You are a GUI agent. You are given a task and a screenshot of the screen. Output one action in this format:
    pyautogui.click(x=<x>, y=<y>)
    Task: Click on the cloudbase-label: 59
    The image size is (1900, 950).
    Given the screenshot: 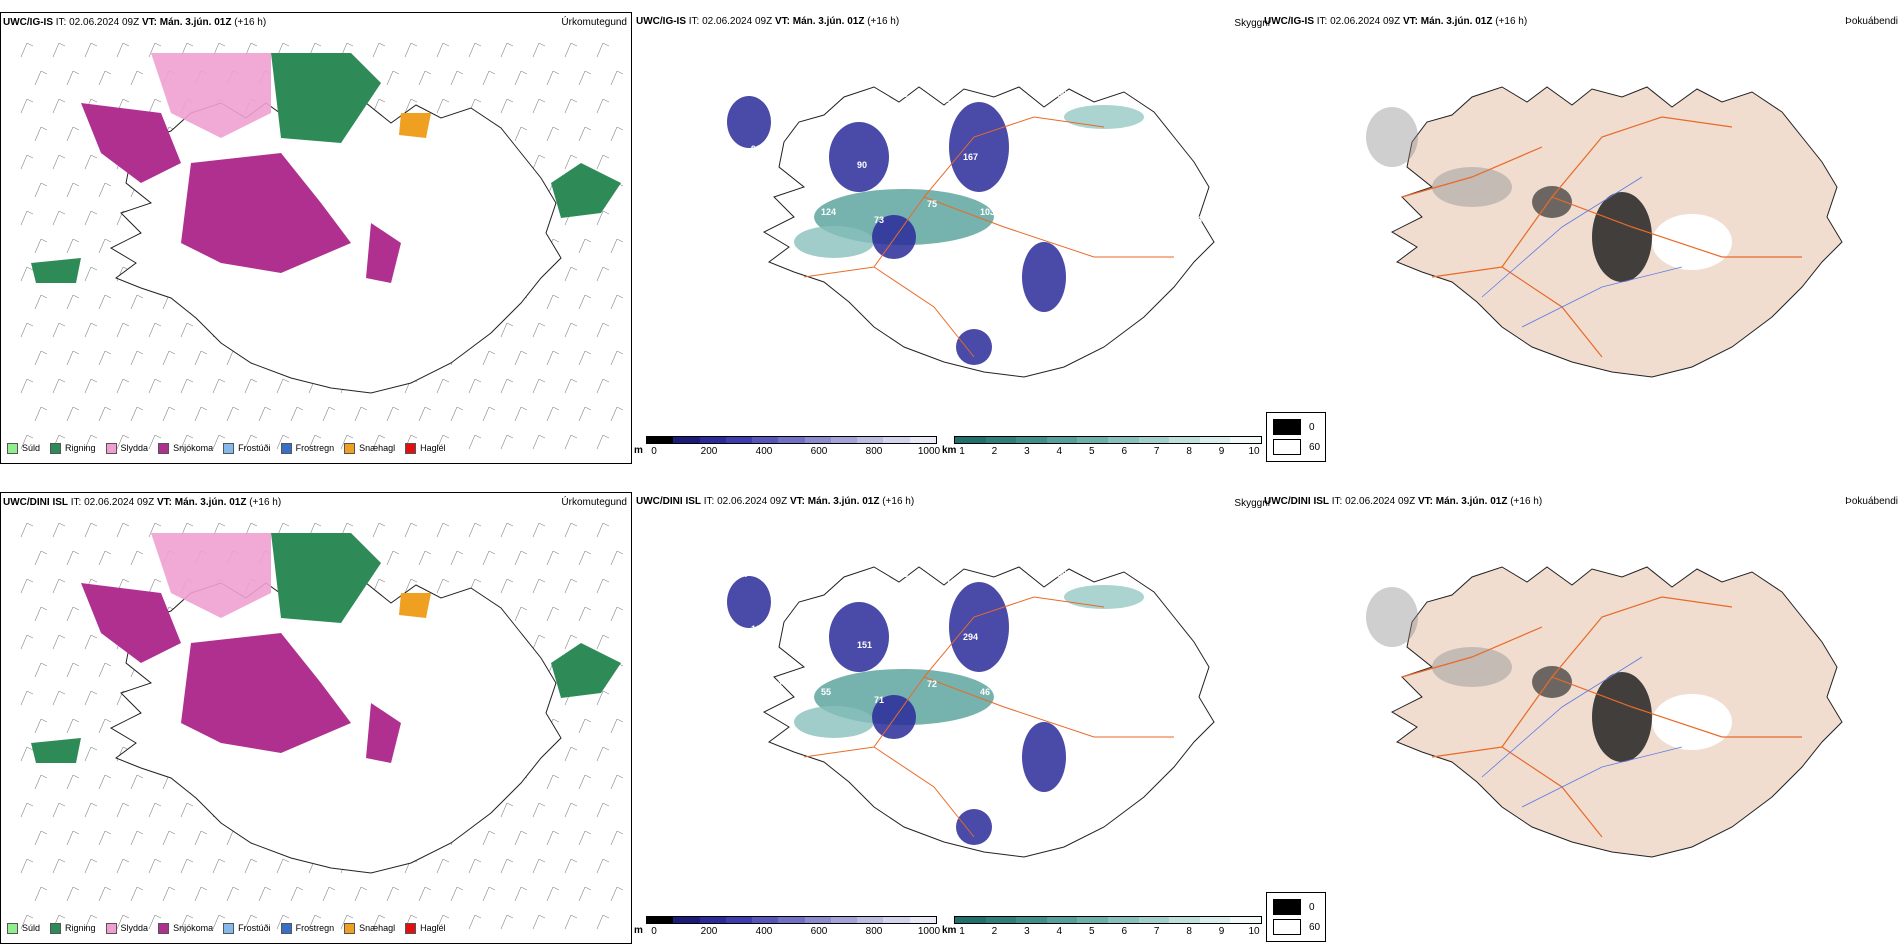 What is the action you would take?
    pyautogui.click(x=790, y=259)
    